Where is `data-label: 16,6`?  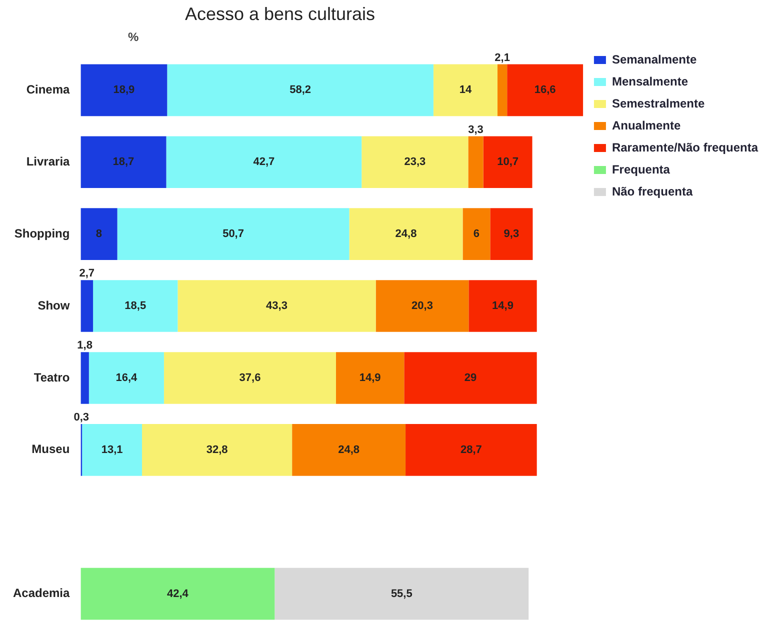
data-label: 16,6 is located at coordinates (545, 90).